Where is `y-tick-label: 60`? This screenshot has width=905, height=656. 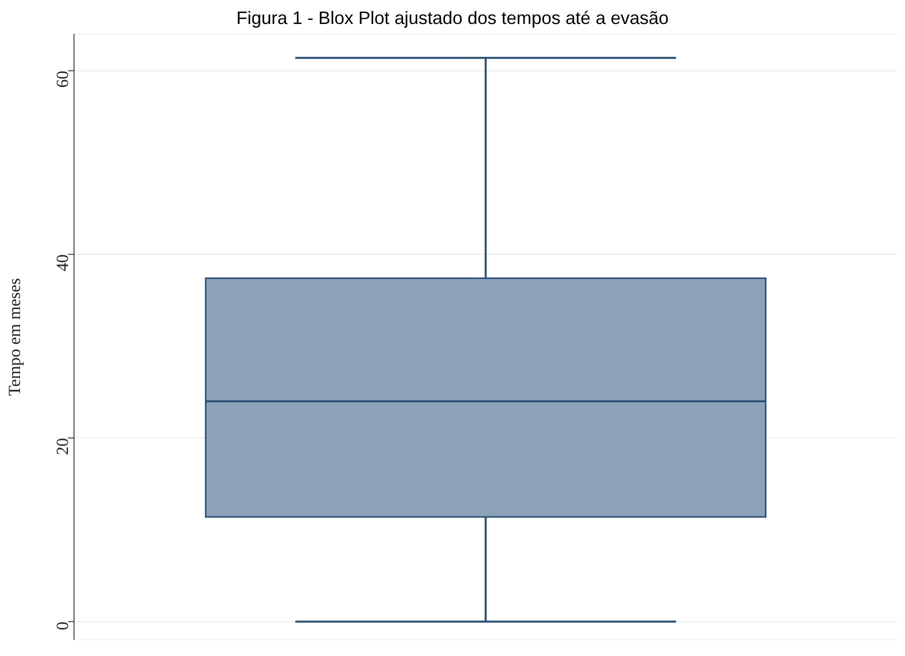
y-tick-label: 60 is located at coordinates (62, 79).